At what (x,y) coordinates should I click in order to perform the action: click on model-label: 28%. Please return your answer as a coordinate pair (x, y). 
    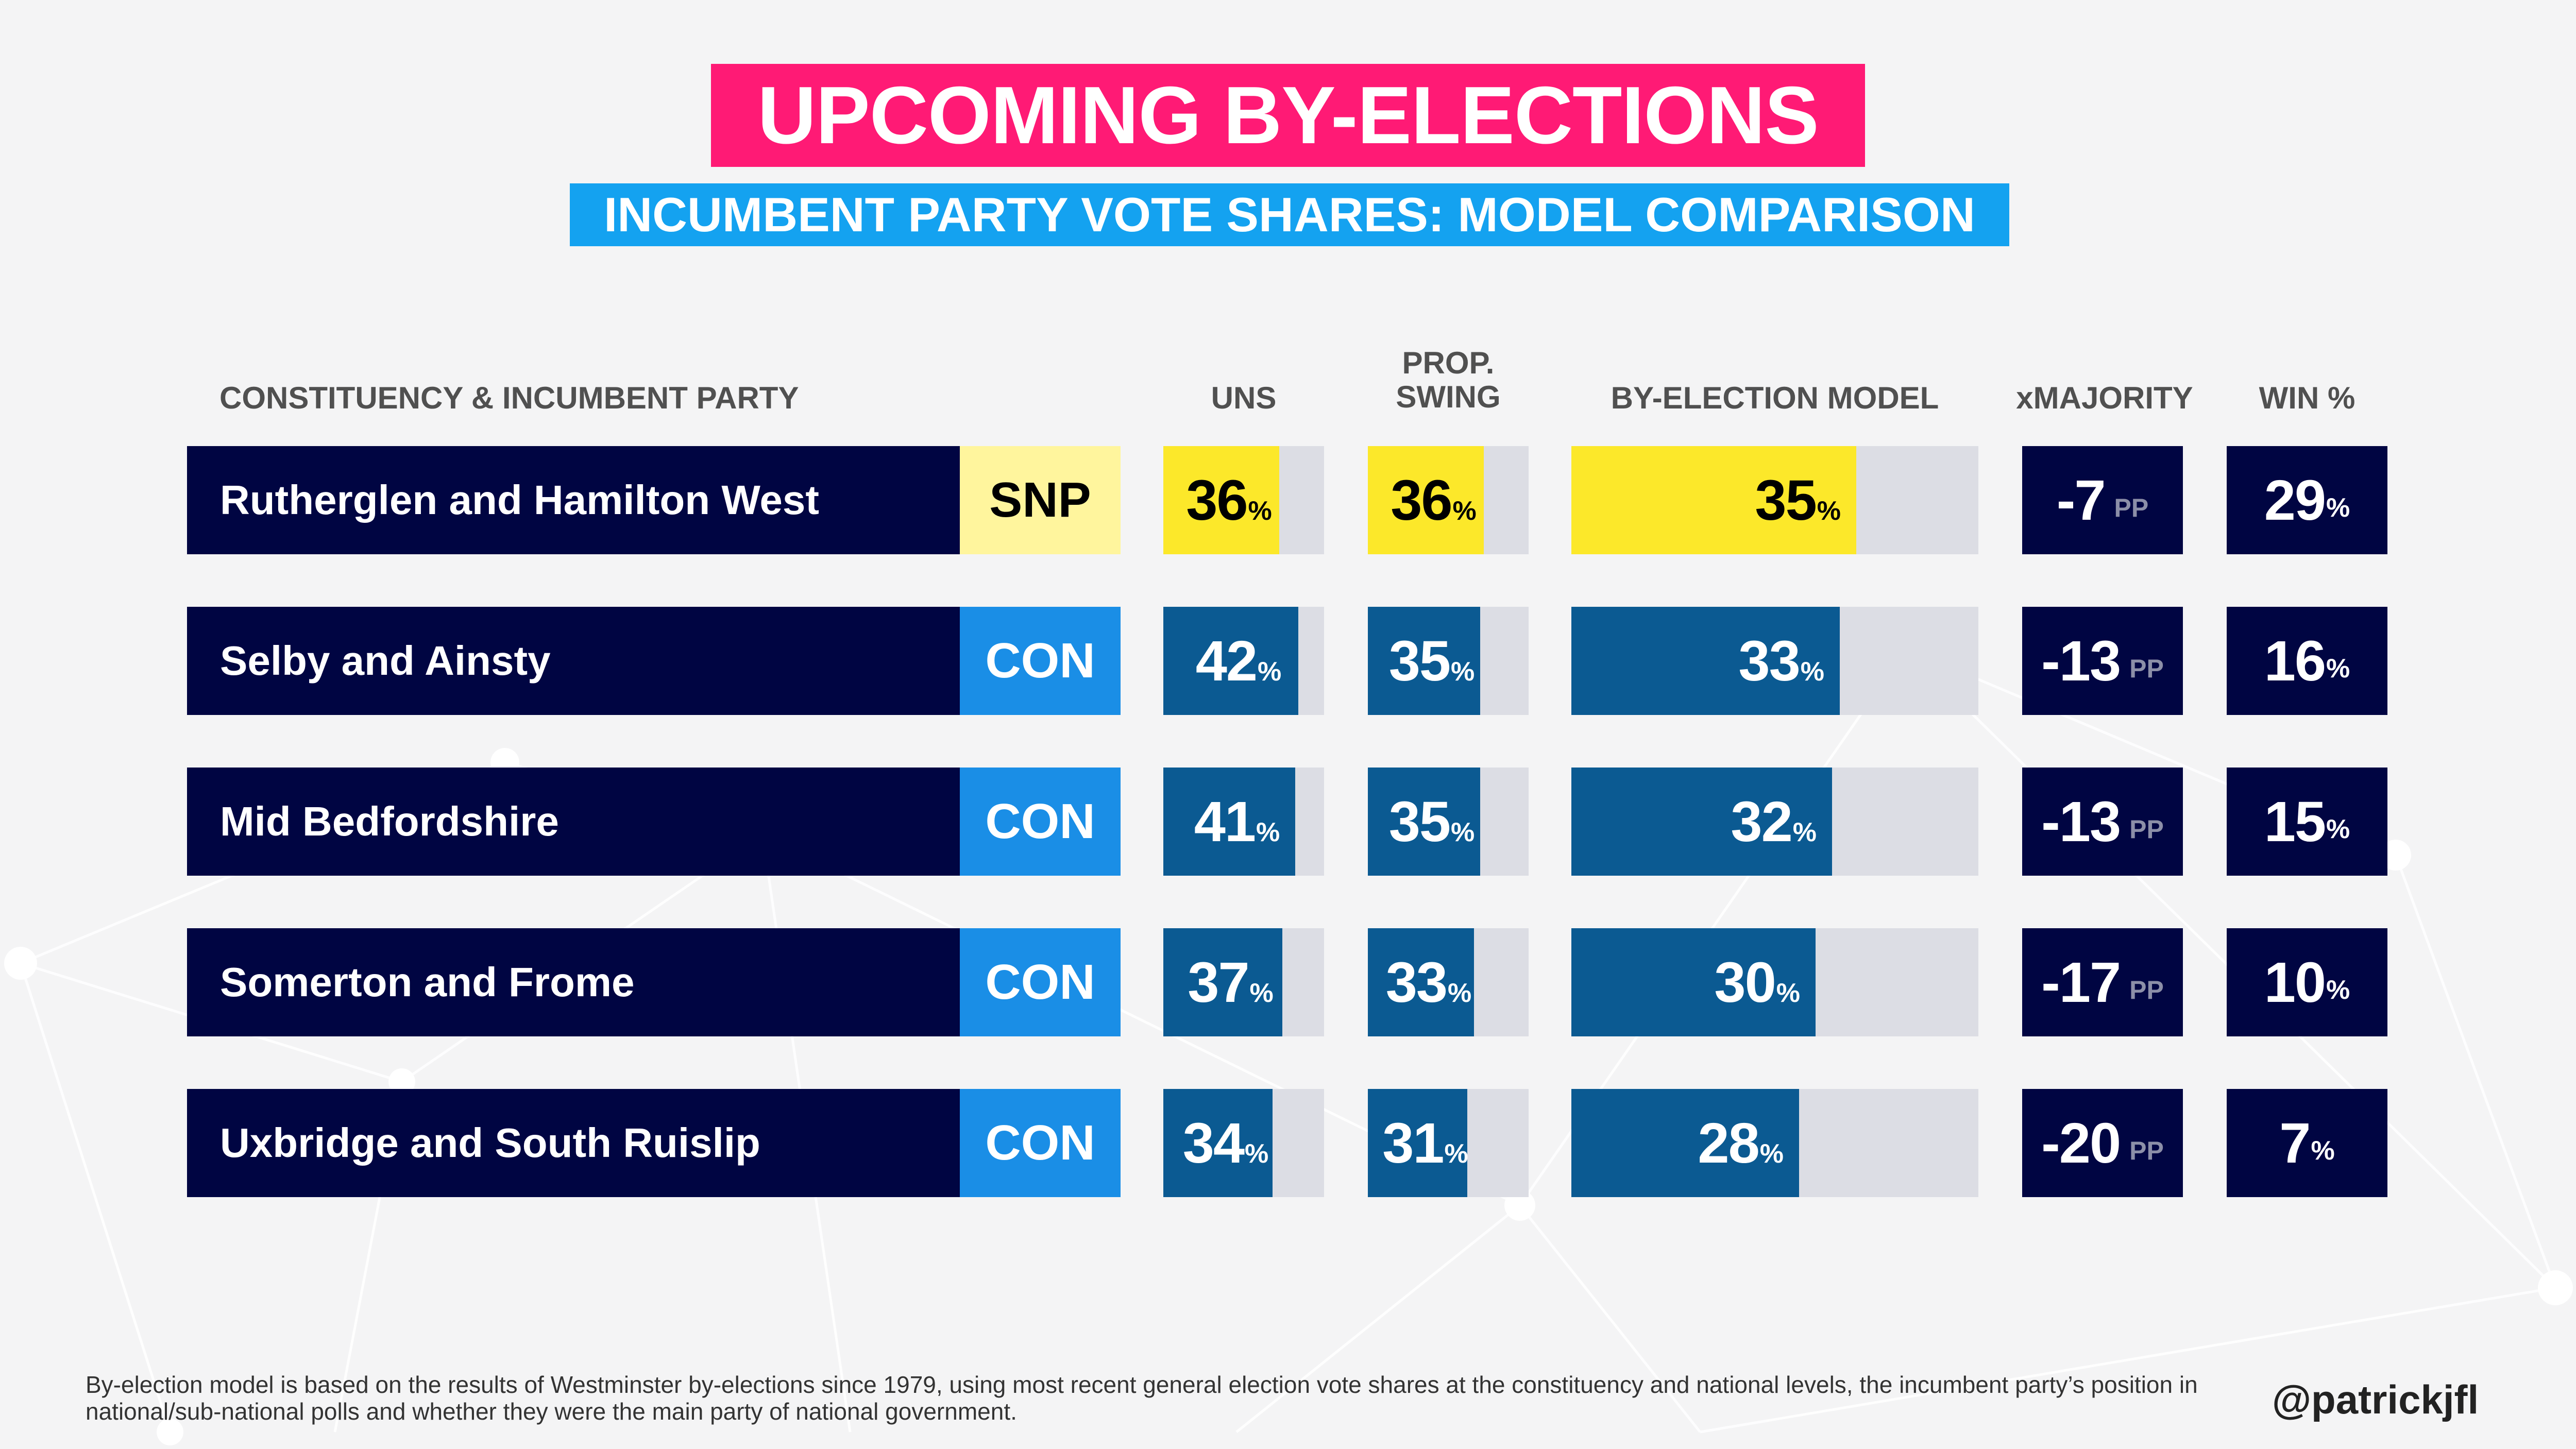
    Looking at the image, I should click on (1678, 1143).